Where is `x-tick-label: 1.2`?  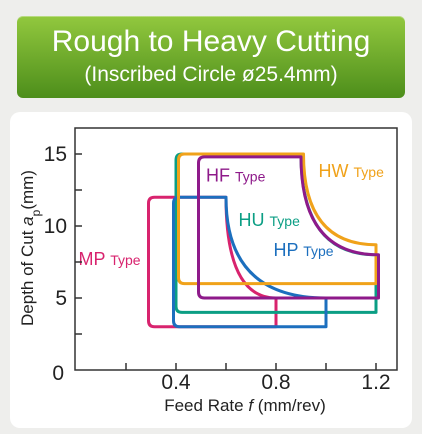
x-tick-label: 1.2 is located at coordinates (375, 382).